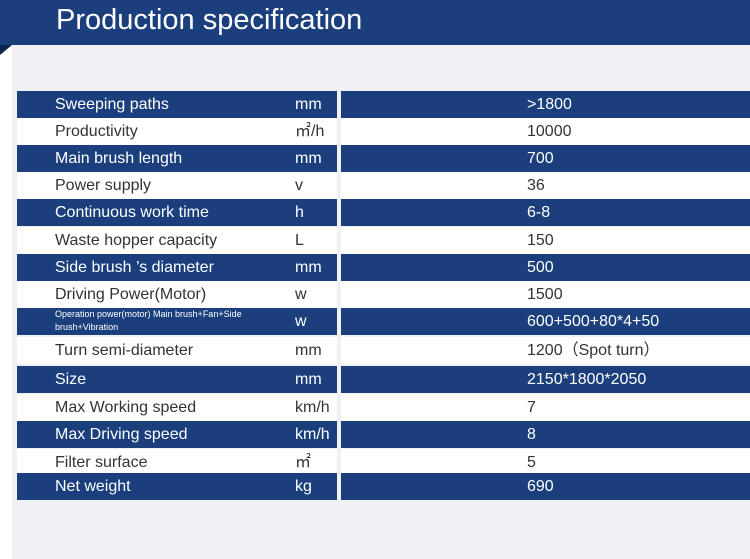  Describe the element at coordinates (134, 267) in the screenshot. I see `spec-name: Side brush ’s diameter` at that location.